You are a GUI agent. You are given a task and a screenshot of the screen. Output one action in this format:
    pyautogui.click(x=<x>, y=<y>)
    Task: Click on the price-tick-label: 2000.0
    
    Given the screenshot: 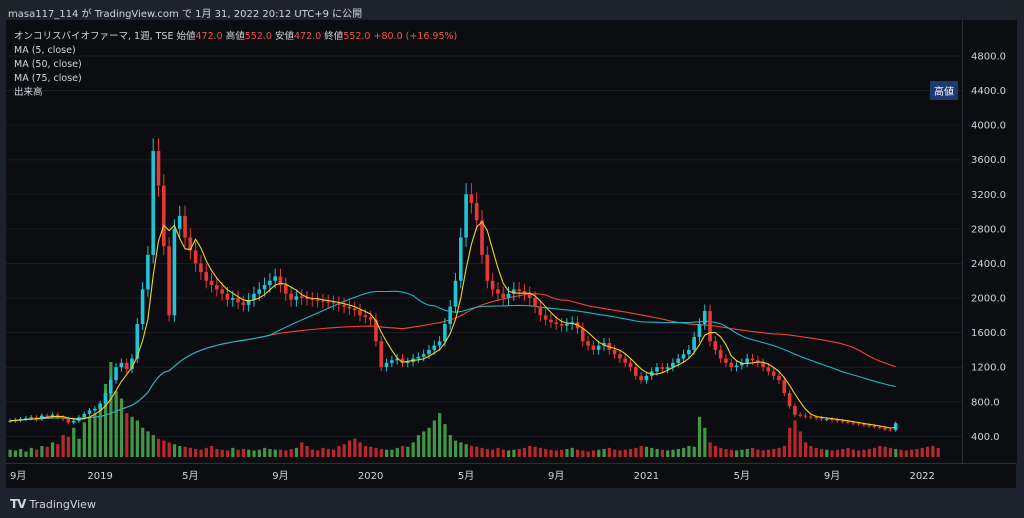 What is the action you would take?
    pyautogui.click(x=988, y=299)
    